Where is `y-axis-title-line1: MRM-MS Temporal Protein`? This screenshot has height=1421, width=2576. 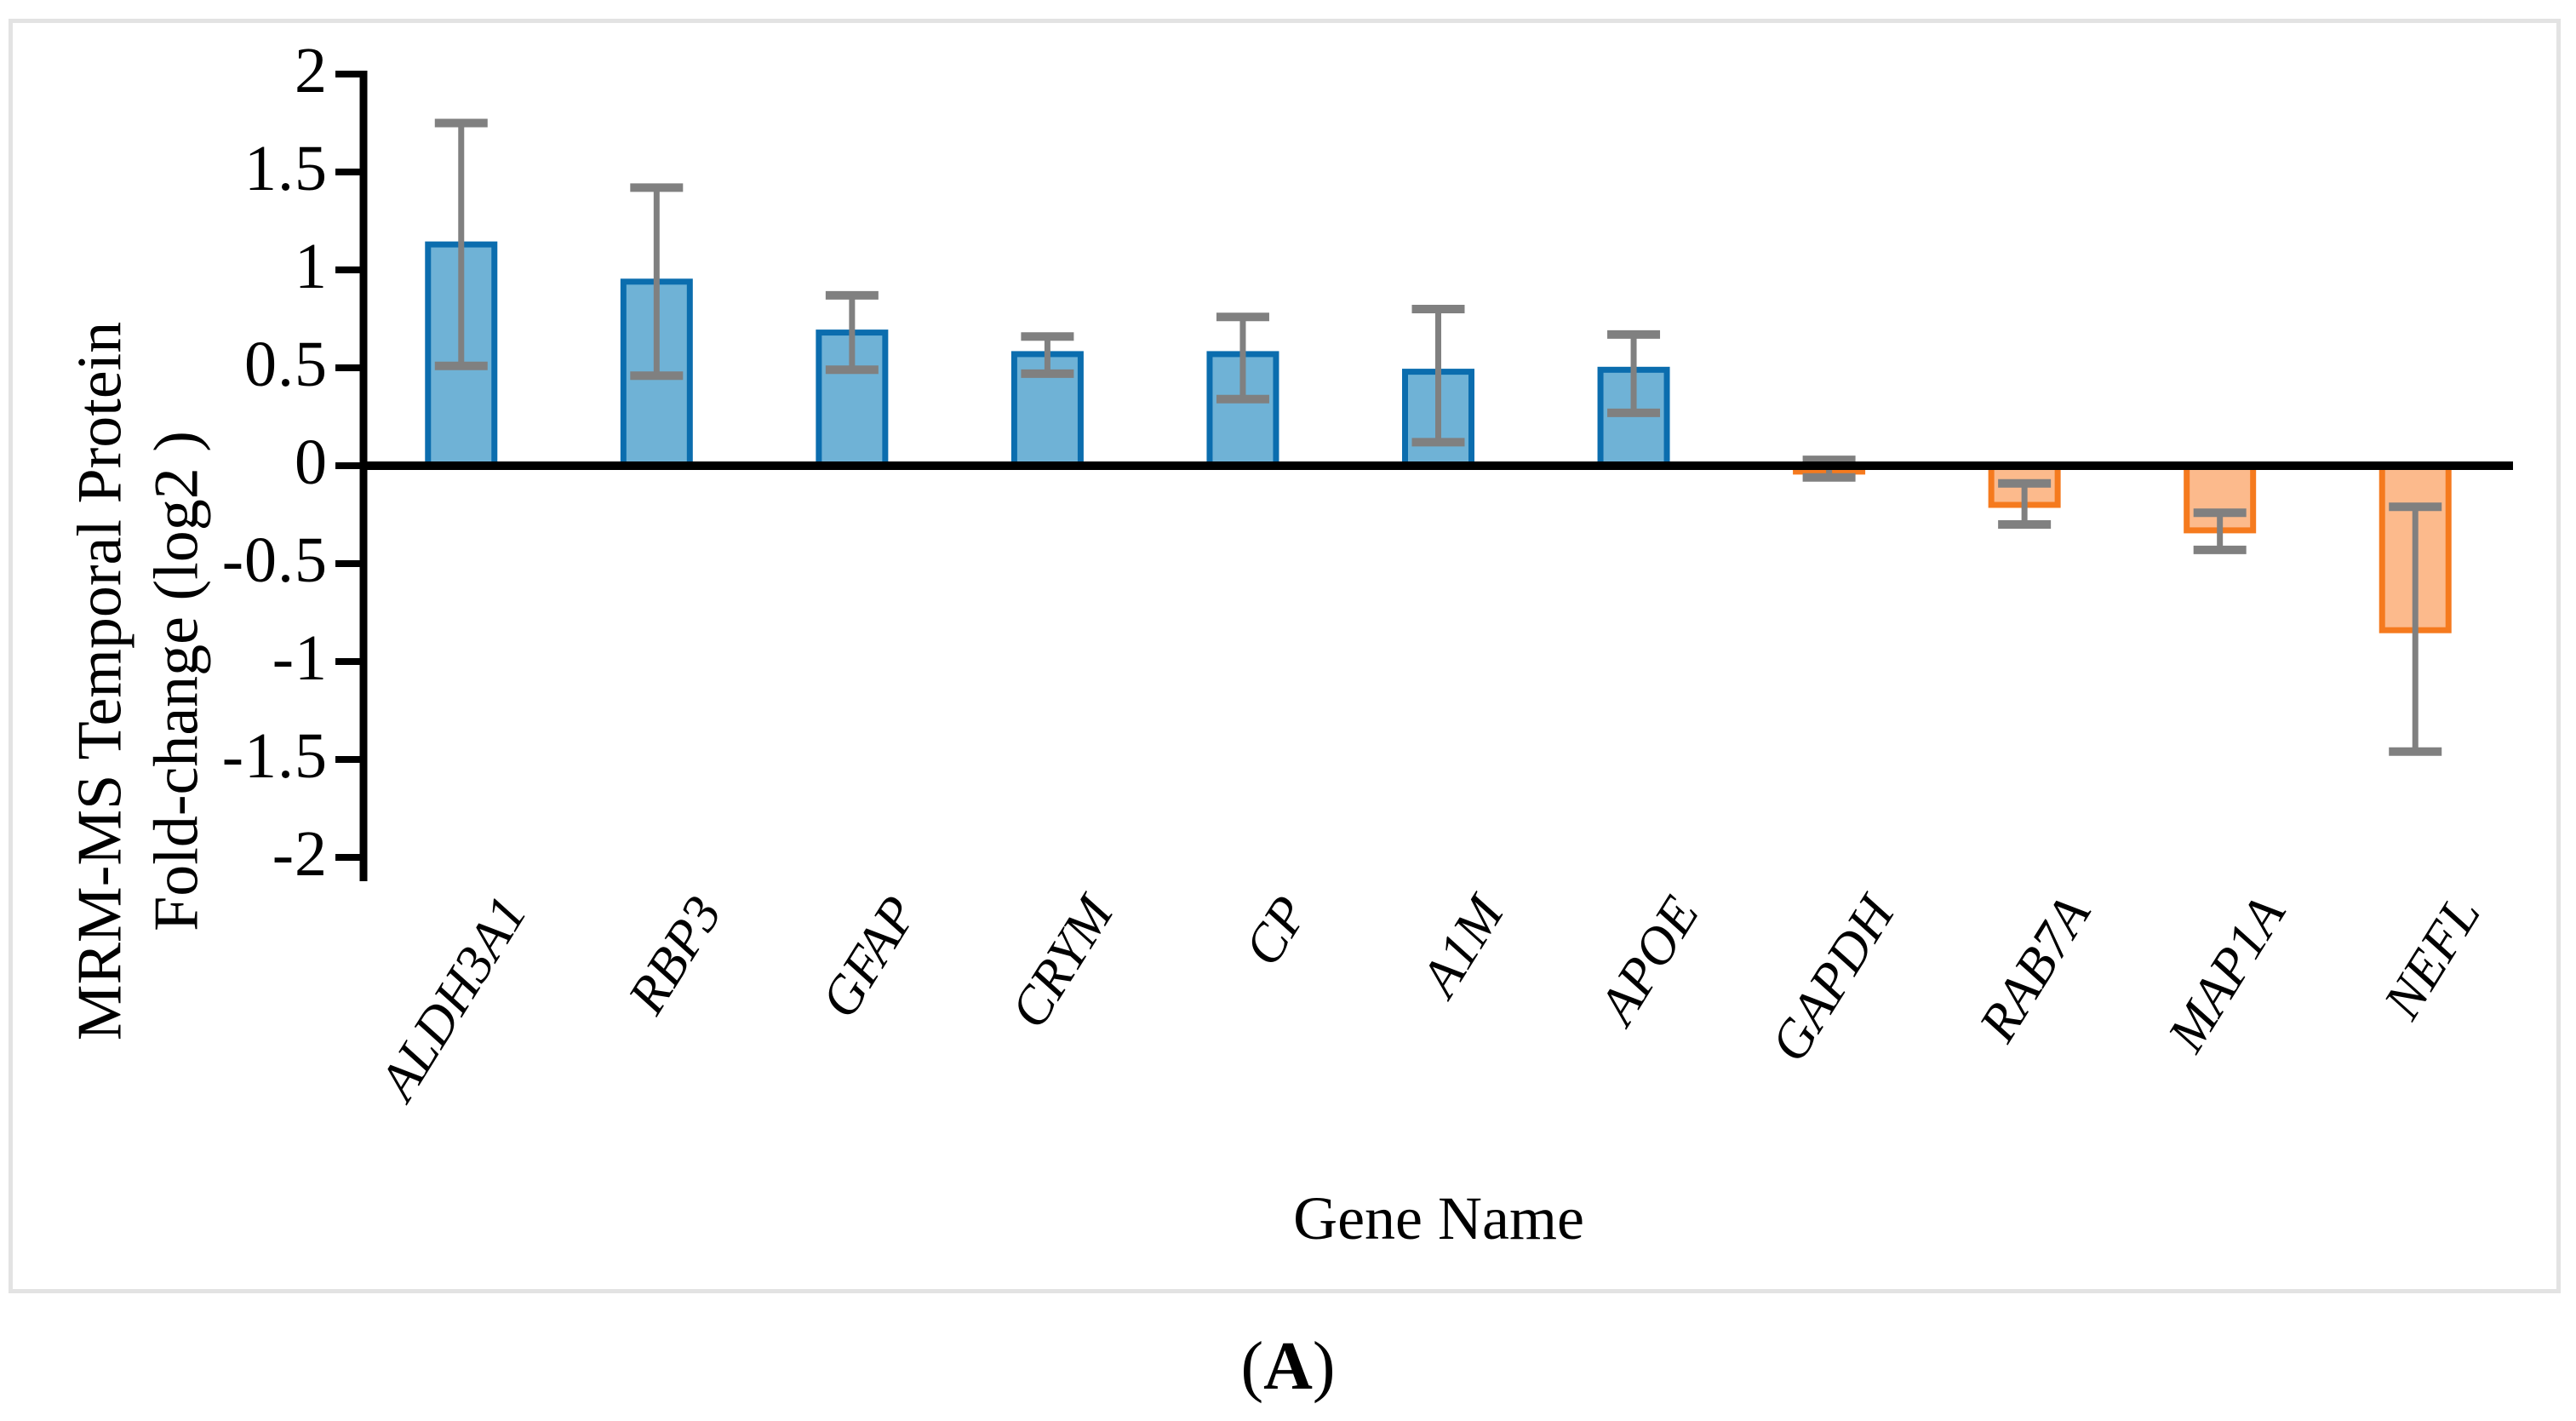 y-axis-title-line1: MRM-MS Temporal Protein is located at coordinates (100, 681).